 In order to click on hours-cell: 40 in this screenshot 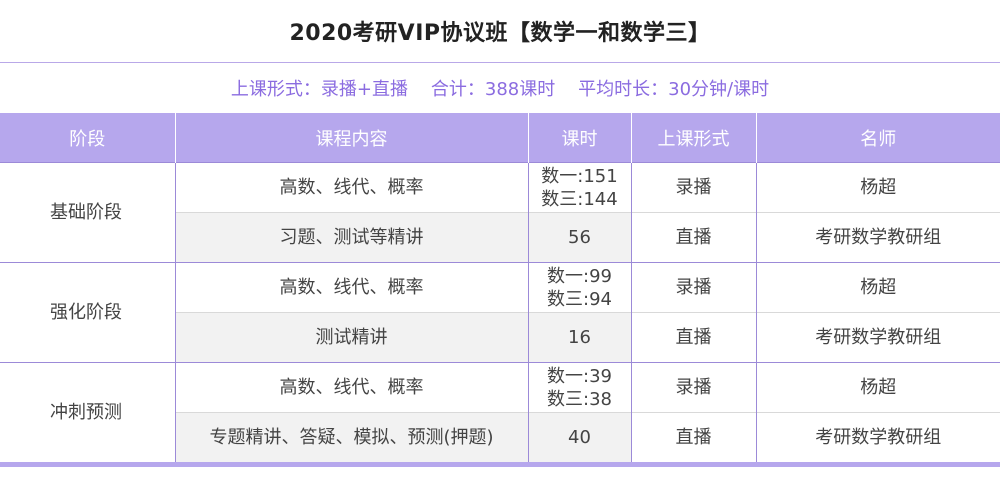, I will do `click(579, 437)`.